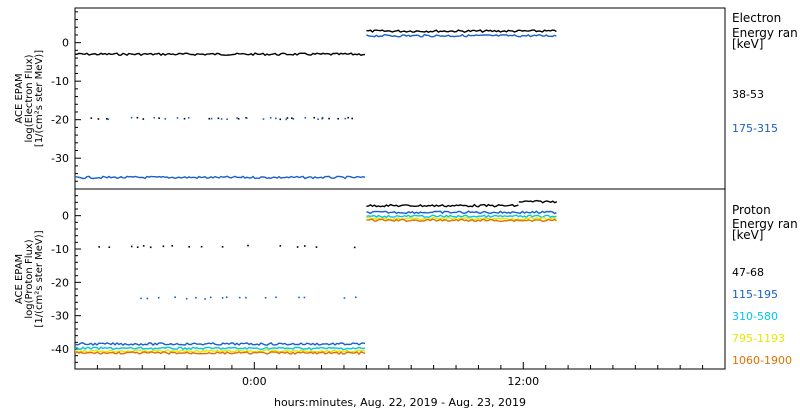  What do you see at coordinates (60, 249) in the screenshot?
I see `proton-ytick-label: -10` at bounding box center [60, 249].